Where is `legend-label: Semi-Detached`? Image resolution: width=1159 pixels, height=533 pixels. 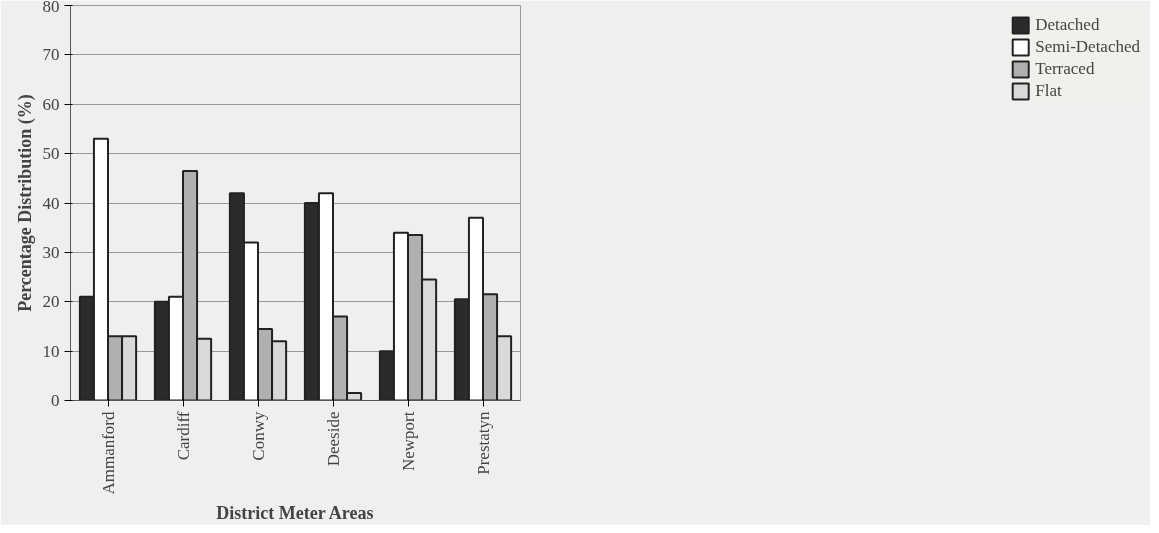
legend-label: Semi-Detached is located at coordinates (1087, 47).